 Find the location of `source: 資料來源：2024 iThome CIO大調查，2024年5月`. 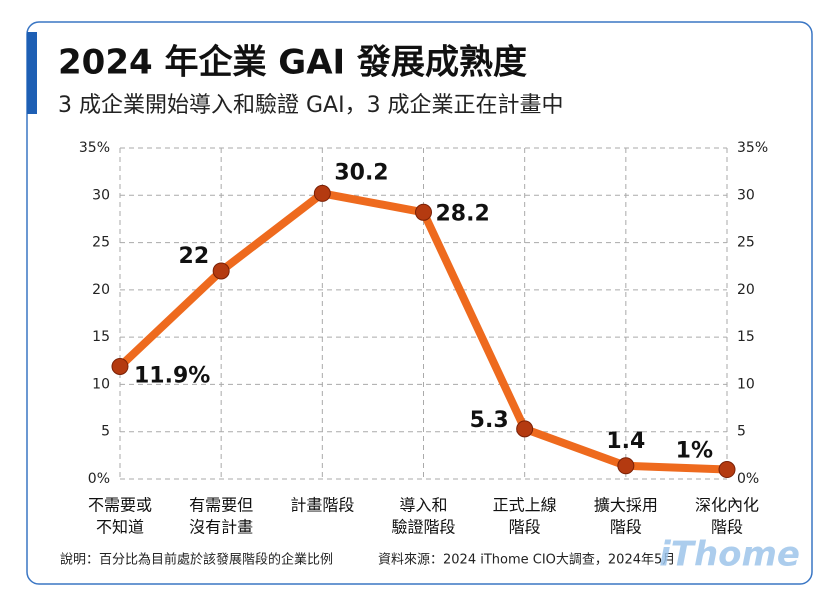

source: 資料來源：2024 iThome CIO大調查，2024年5月 is located at coordinates (526, 560).